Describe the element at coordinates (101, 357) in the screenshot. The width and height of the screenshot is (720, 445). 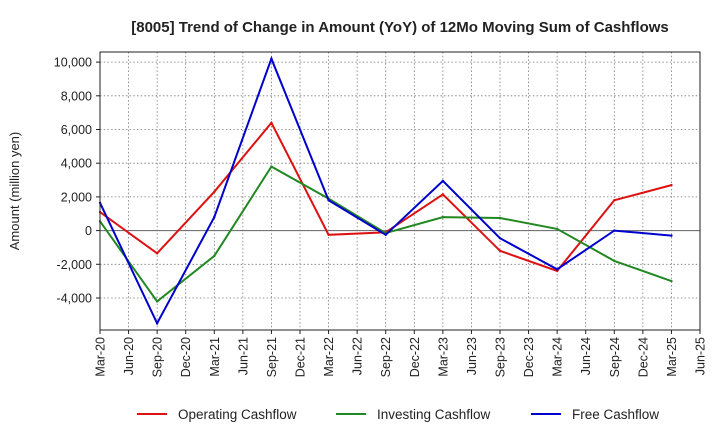
I see `x-tick-label-0: Mar-20` at that location.